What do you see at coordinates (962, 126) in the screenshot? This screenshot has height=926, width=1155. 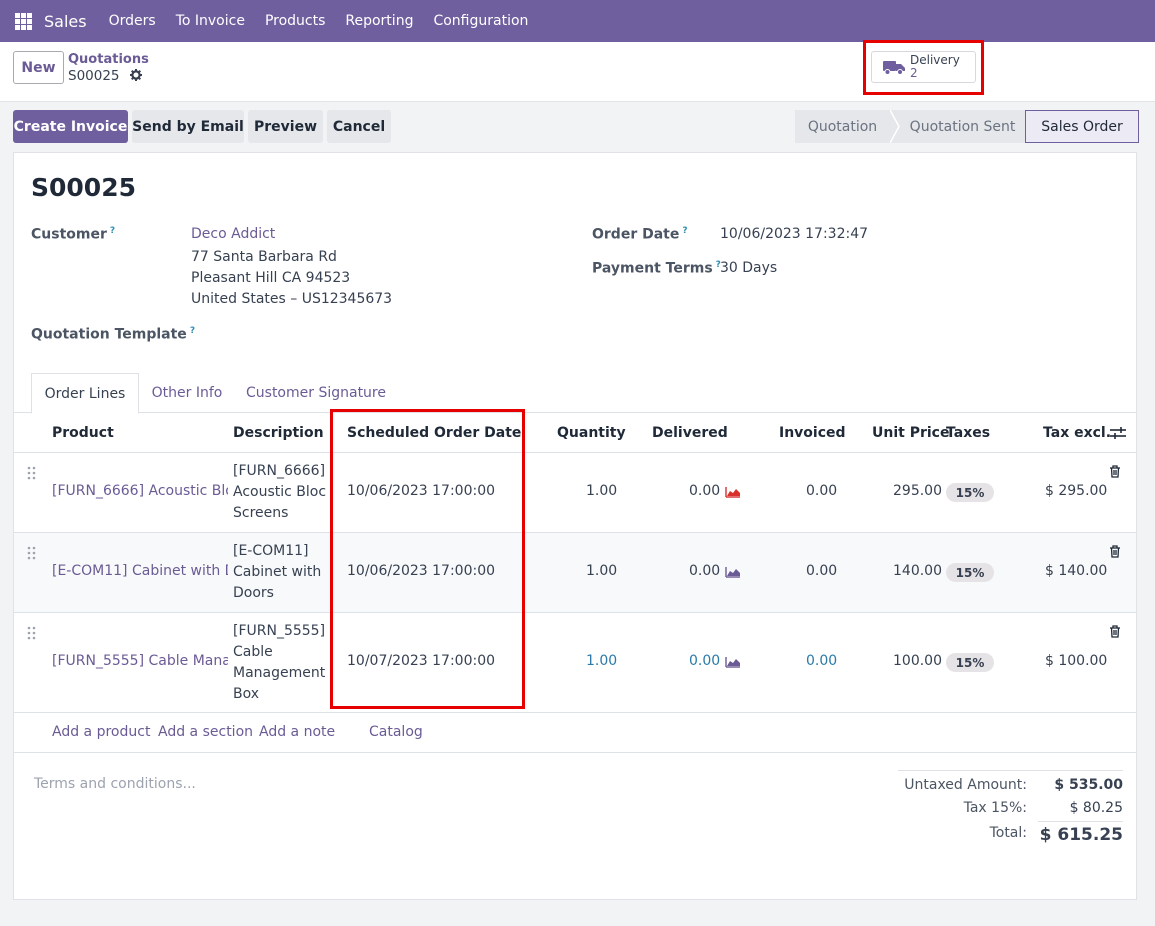 I see `stage-quotation-sent: Quotation Sent` at bounding box center [962, 126].